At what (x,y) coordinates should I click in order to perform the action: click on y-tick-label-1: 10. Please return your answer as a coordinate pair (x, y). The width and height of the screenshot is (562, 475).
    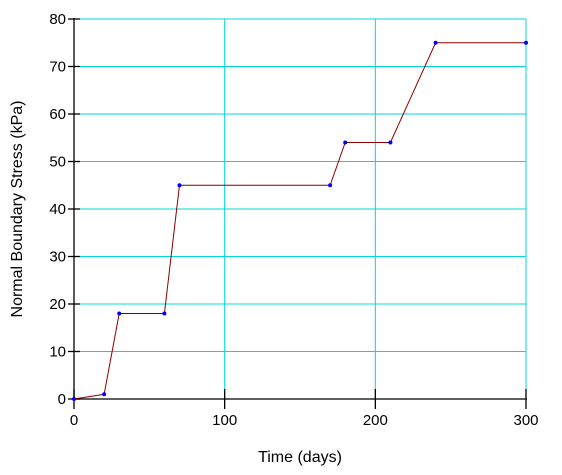
    Looking at the image, I should click on (57, 352).